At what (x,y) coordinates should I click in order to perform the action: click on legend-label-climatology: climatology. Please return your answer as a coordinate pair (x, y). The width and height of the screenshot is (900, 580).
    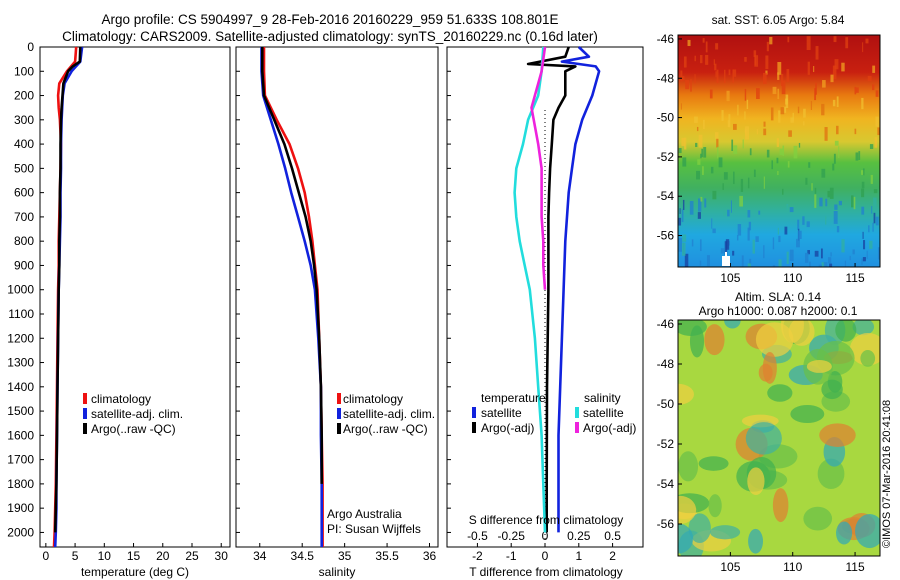
    Looking at the image, I should click on (373, 399).